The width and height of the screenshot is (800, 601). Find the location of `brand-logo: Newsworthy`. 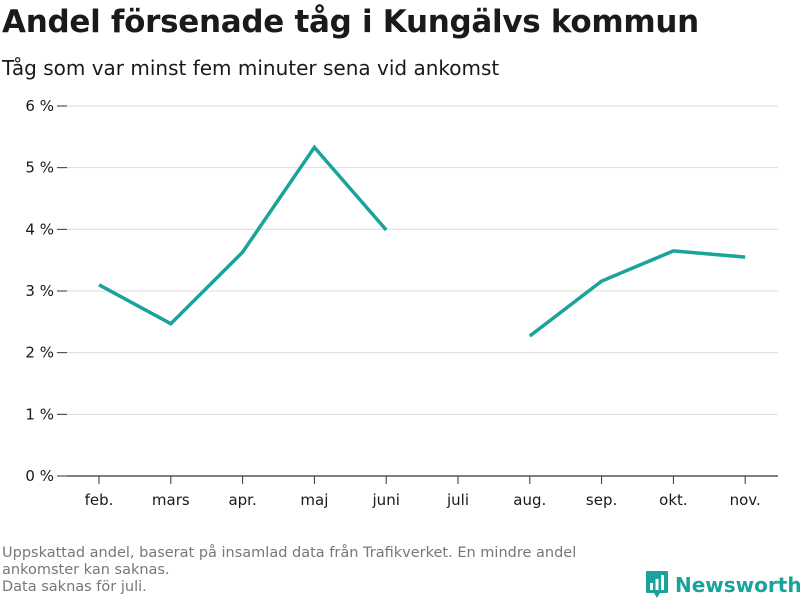

brand-logo: Newsworthy is located at coordinates (722, 585).